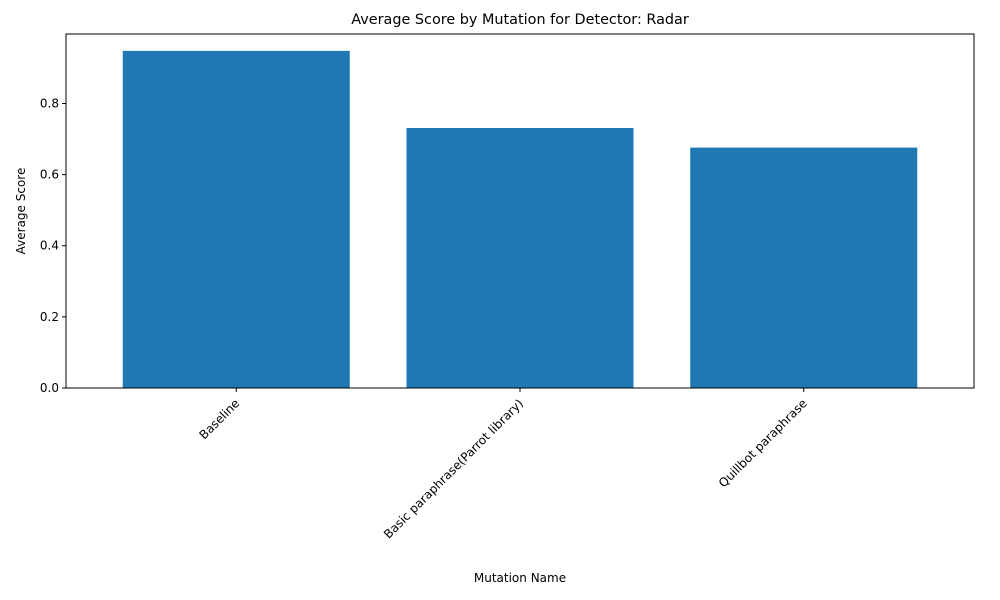  I want to click on y-tick-label: 0.6, so click(49, 175).